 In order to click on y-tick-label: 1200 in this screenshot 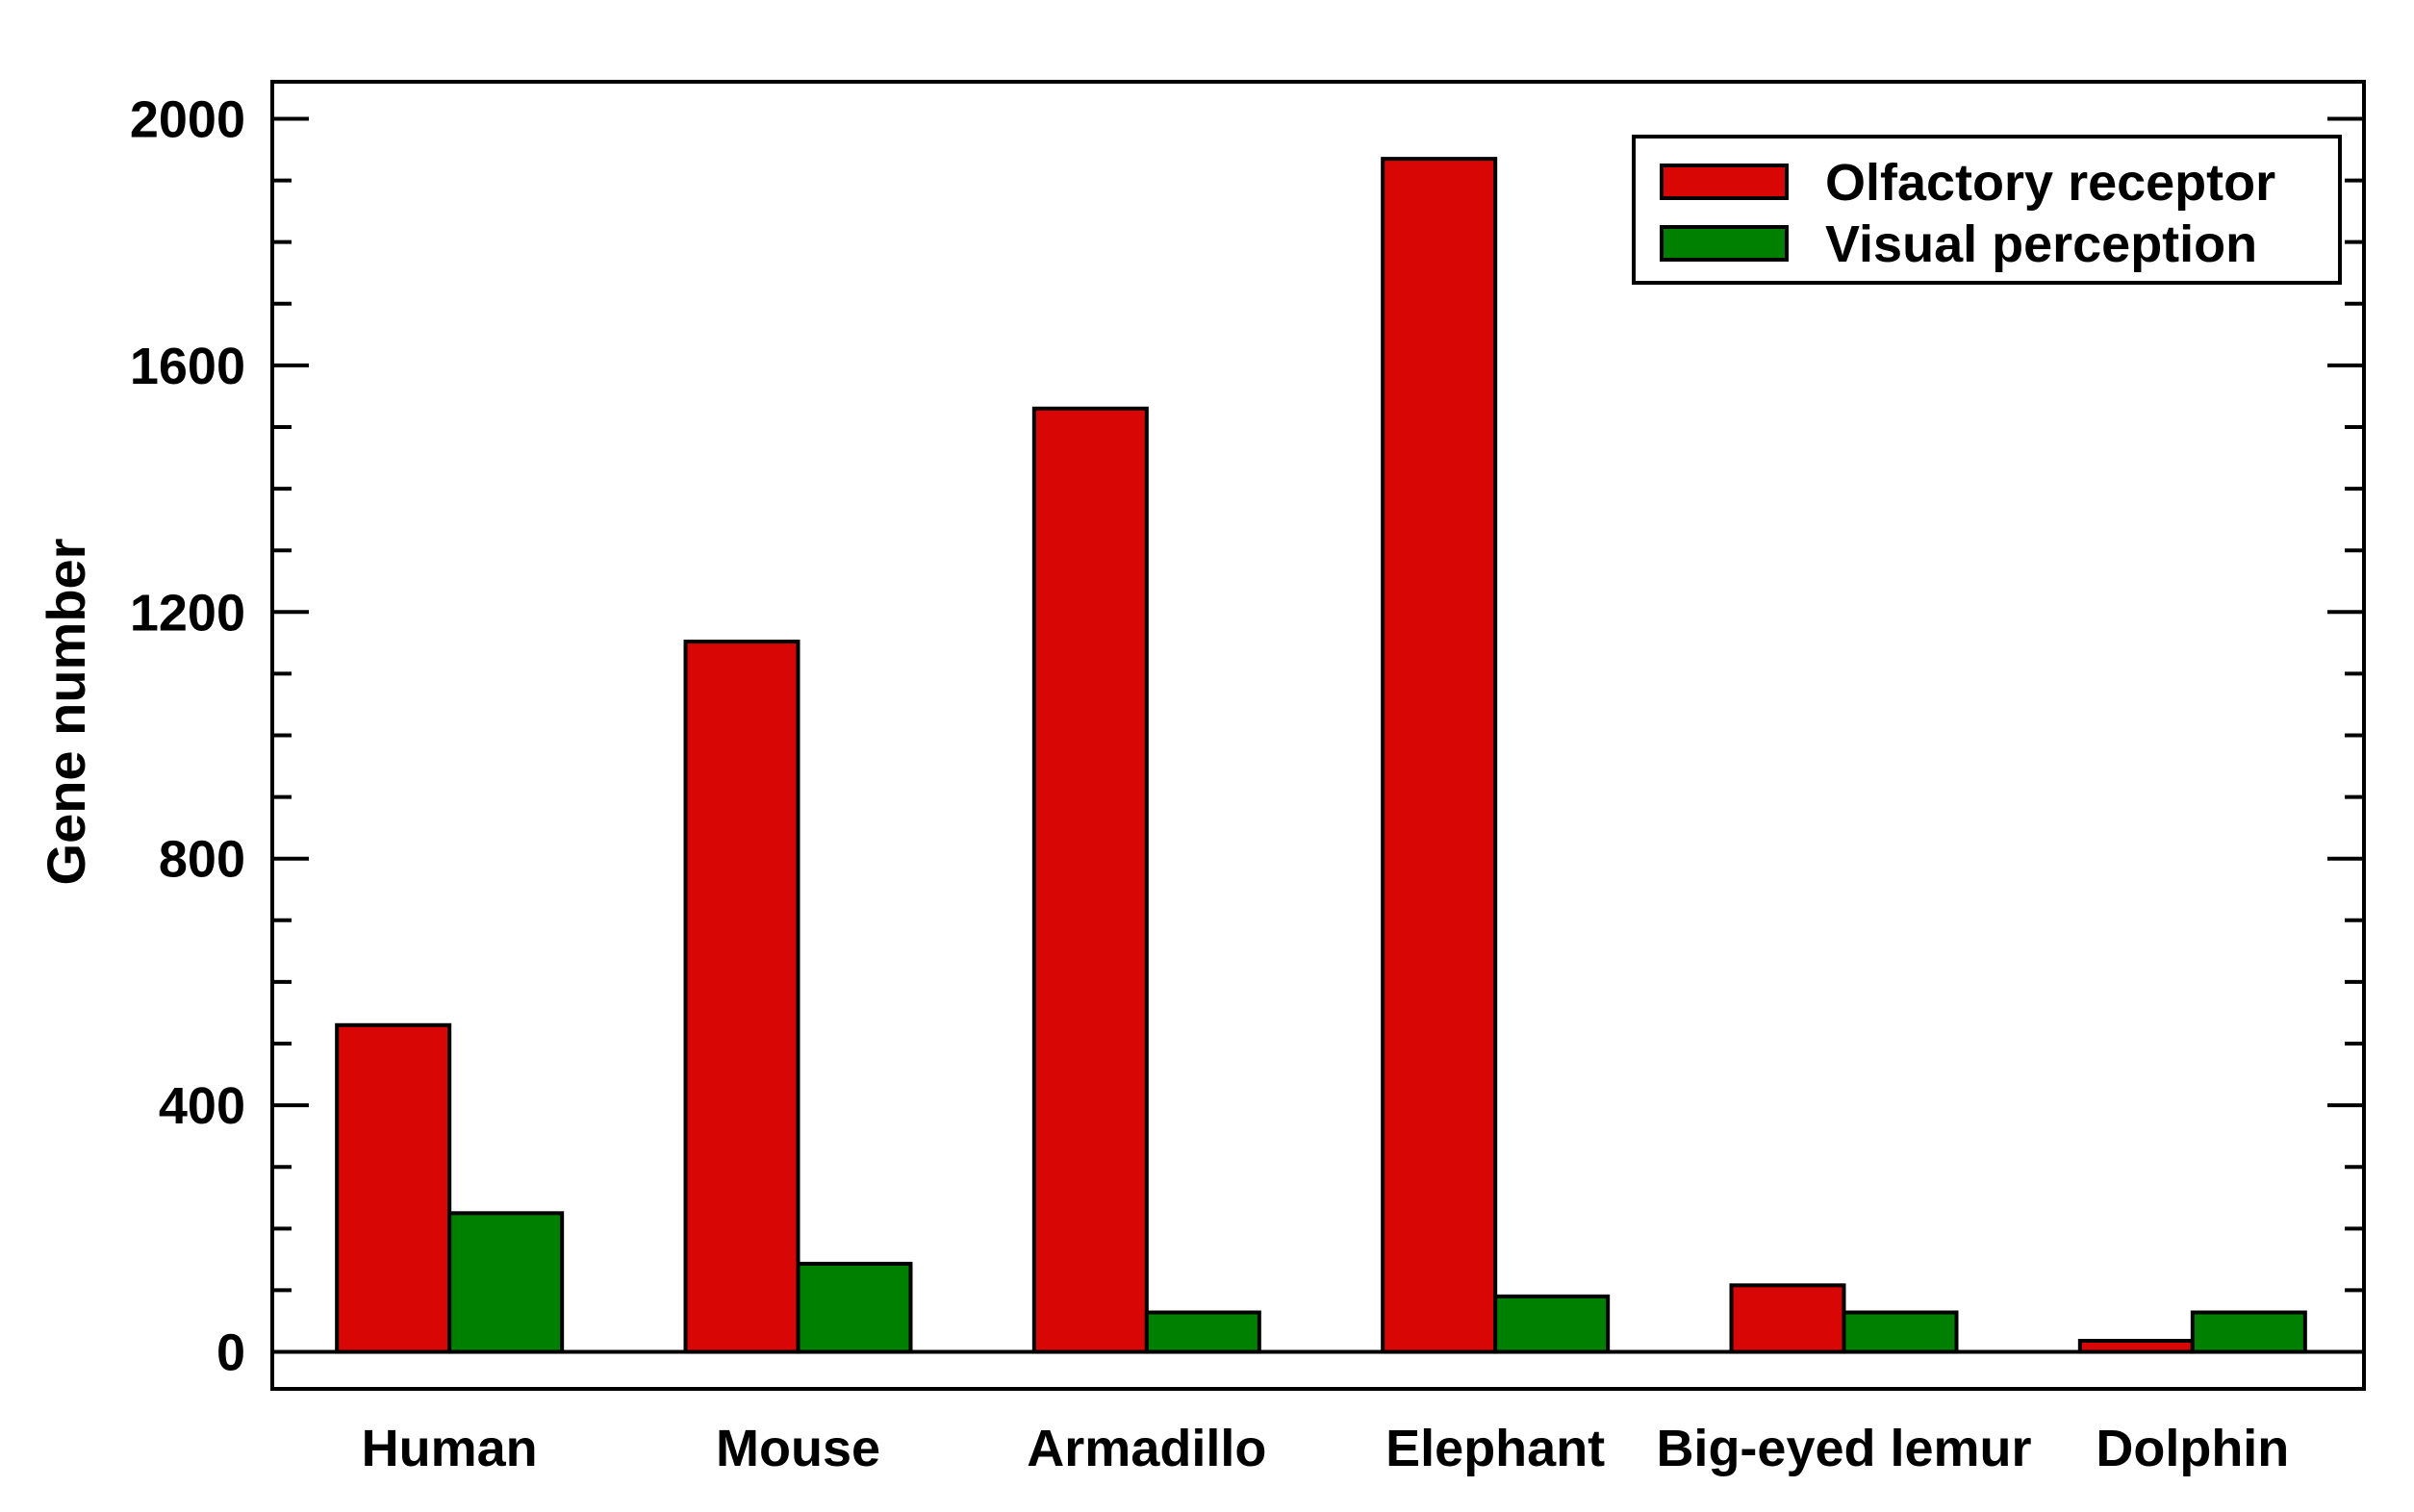, I will do `click(187, 613)`.